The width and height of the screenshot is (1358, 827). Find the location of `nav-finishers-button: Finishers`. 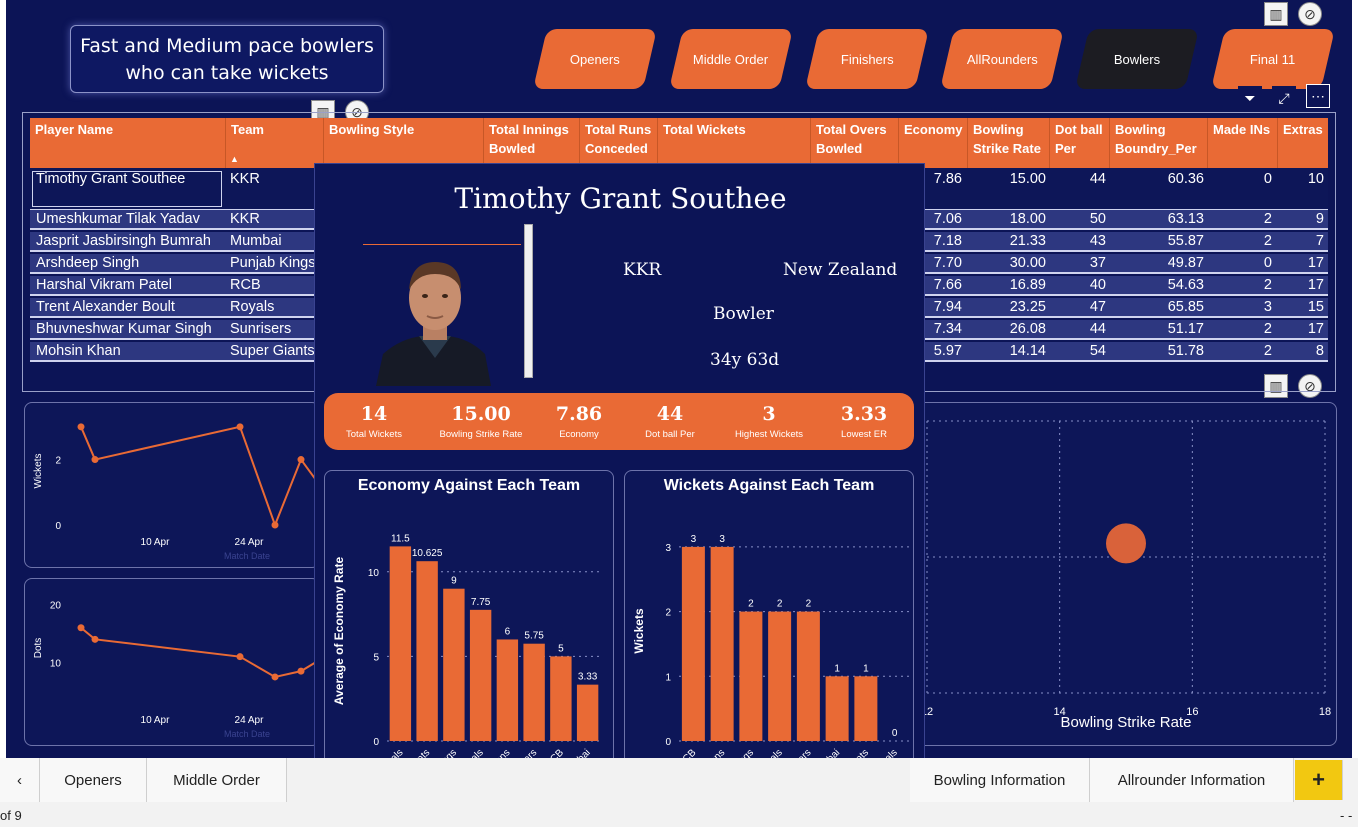

nav-finishers-button: Finishers is located at coordinates (867, 59).